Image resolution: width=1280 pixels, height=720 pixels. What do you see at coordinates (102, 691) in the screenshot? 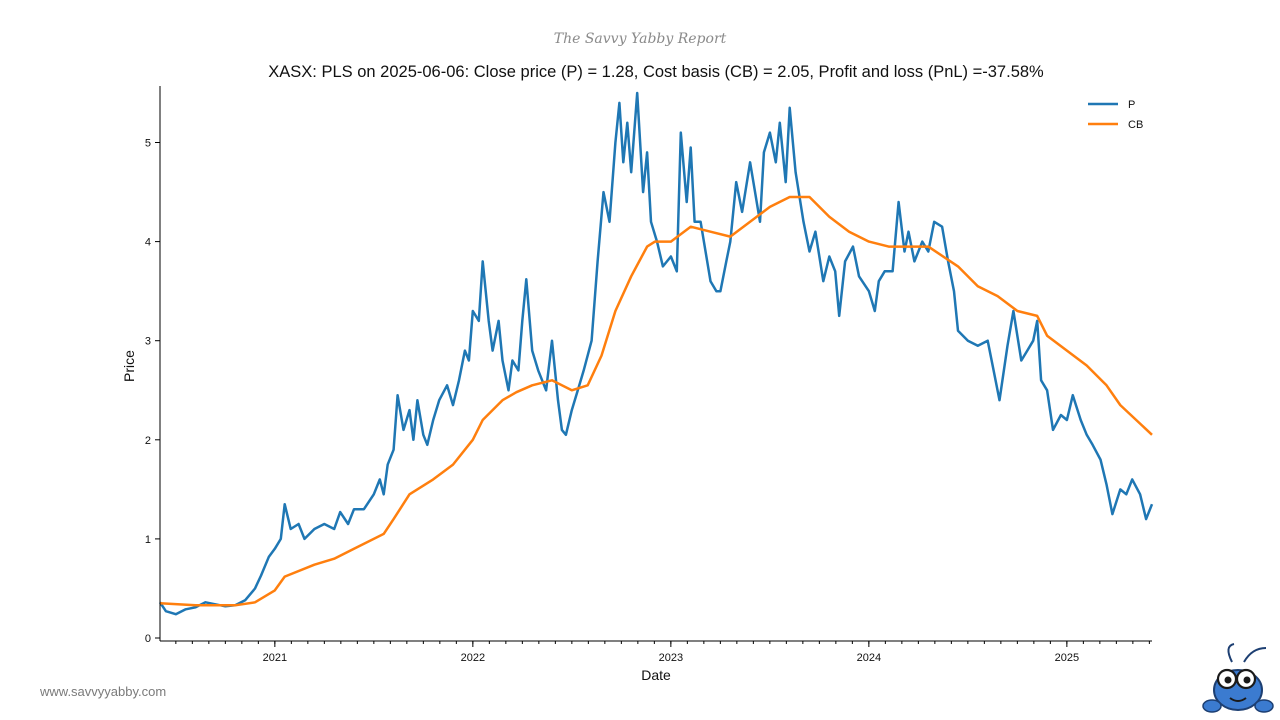
I see `website-link: www.savvyyabby.com` at bounding box center [102, 691].